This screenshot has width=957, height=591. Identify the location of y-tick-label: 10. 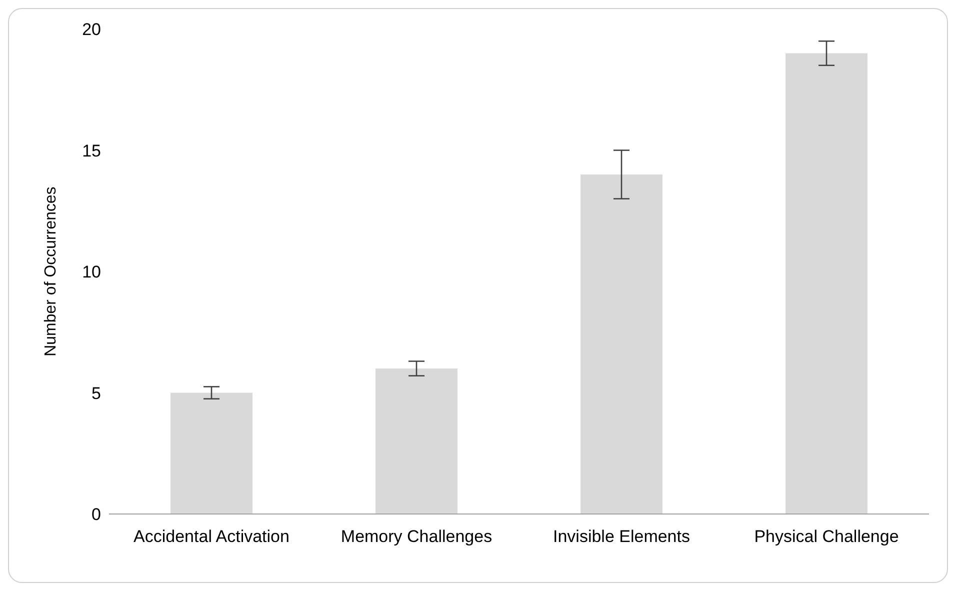
(91, 272).